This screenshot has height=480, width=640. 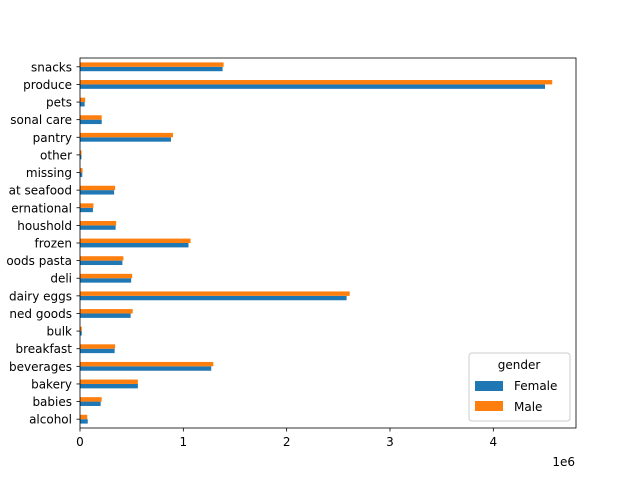 I want to click on legend-label-female: Female, so click(x=535, y=386).